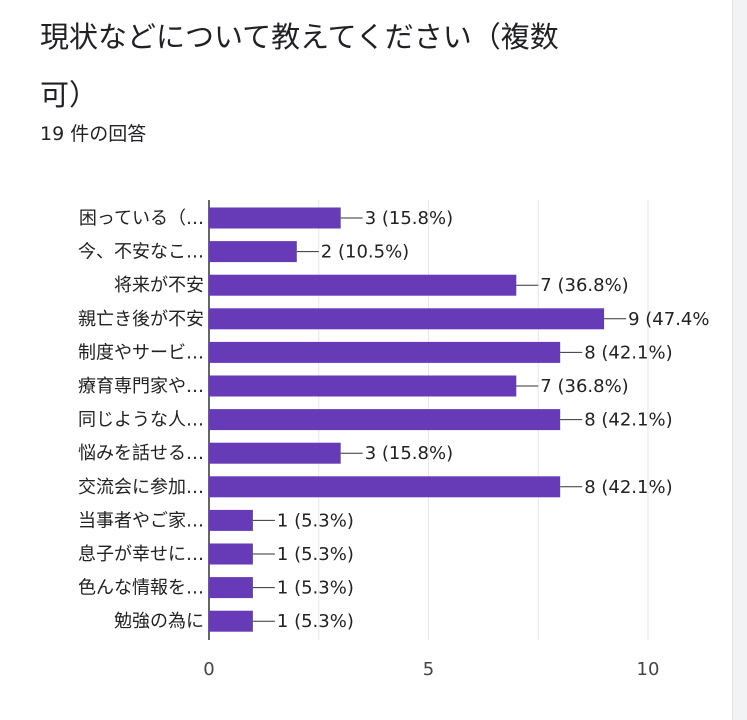 This screenshot has width=747, height=720. I want to click on x-tick-label: 5, so click(428, 669).